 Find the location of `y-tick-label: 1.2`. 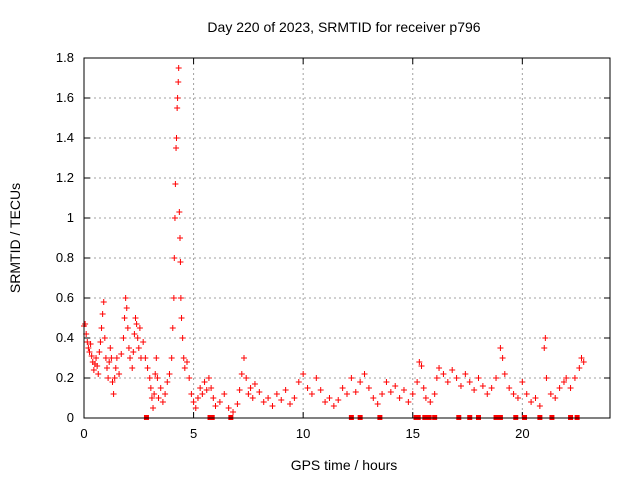

y-tick-label: 1.2 is located at coordinates (65, 177).